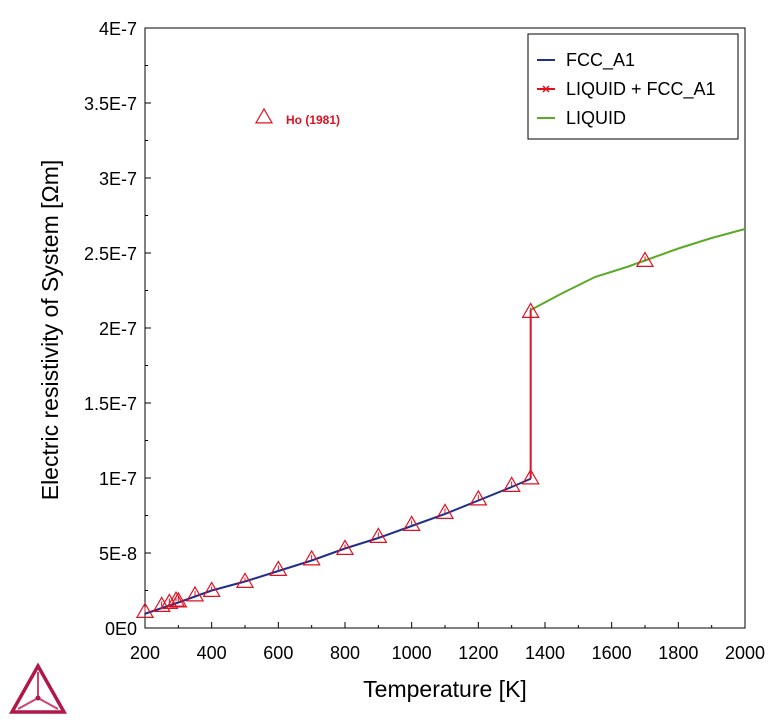 The image size is (770, 728). I want to click on x-axis-label: Temperature [K], so click(445, 689).